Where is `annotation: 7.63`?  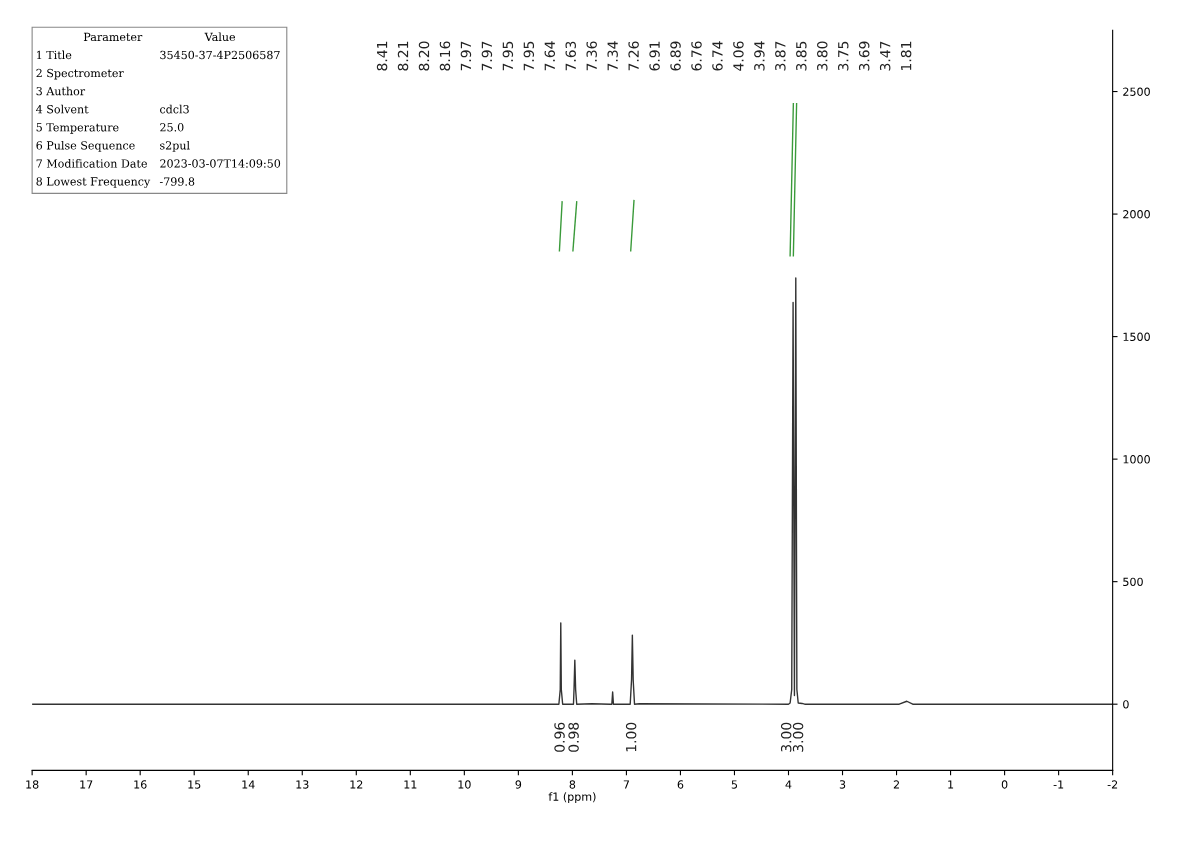
annotation: 7.63 is located at coordinates (570, 56).